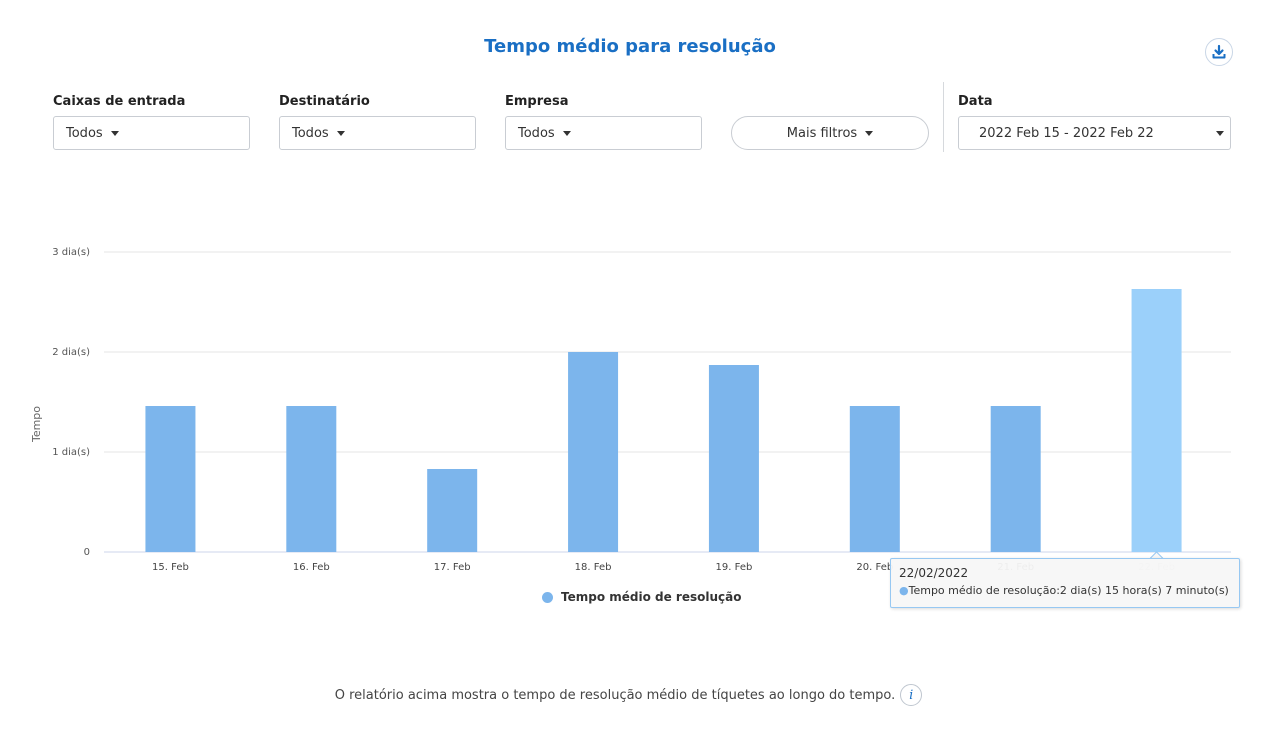 Image resolution: width=1280 pixels, height=729 pixels. I want to click on download-button, so click(1219, 52).